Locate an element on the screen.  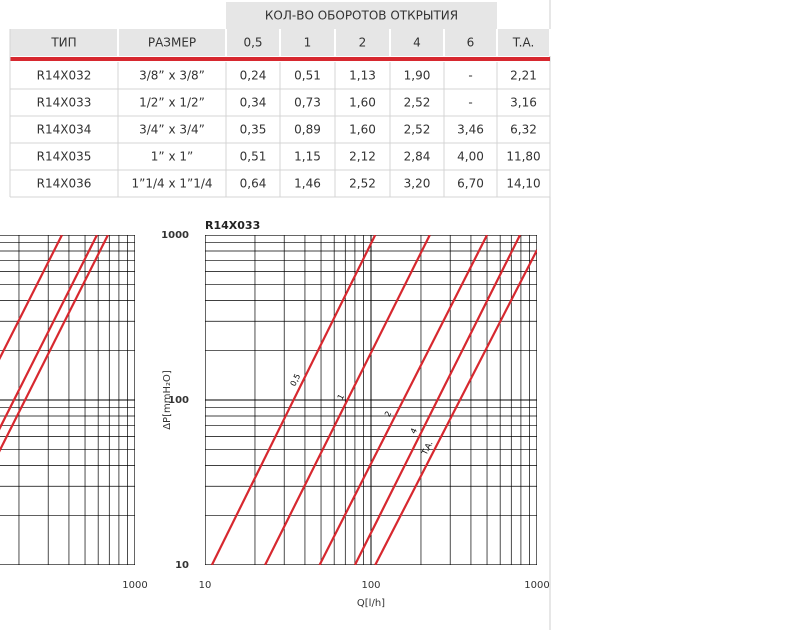
cell: R14X036 is located at coordinates (64, 184).